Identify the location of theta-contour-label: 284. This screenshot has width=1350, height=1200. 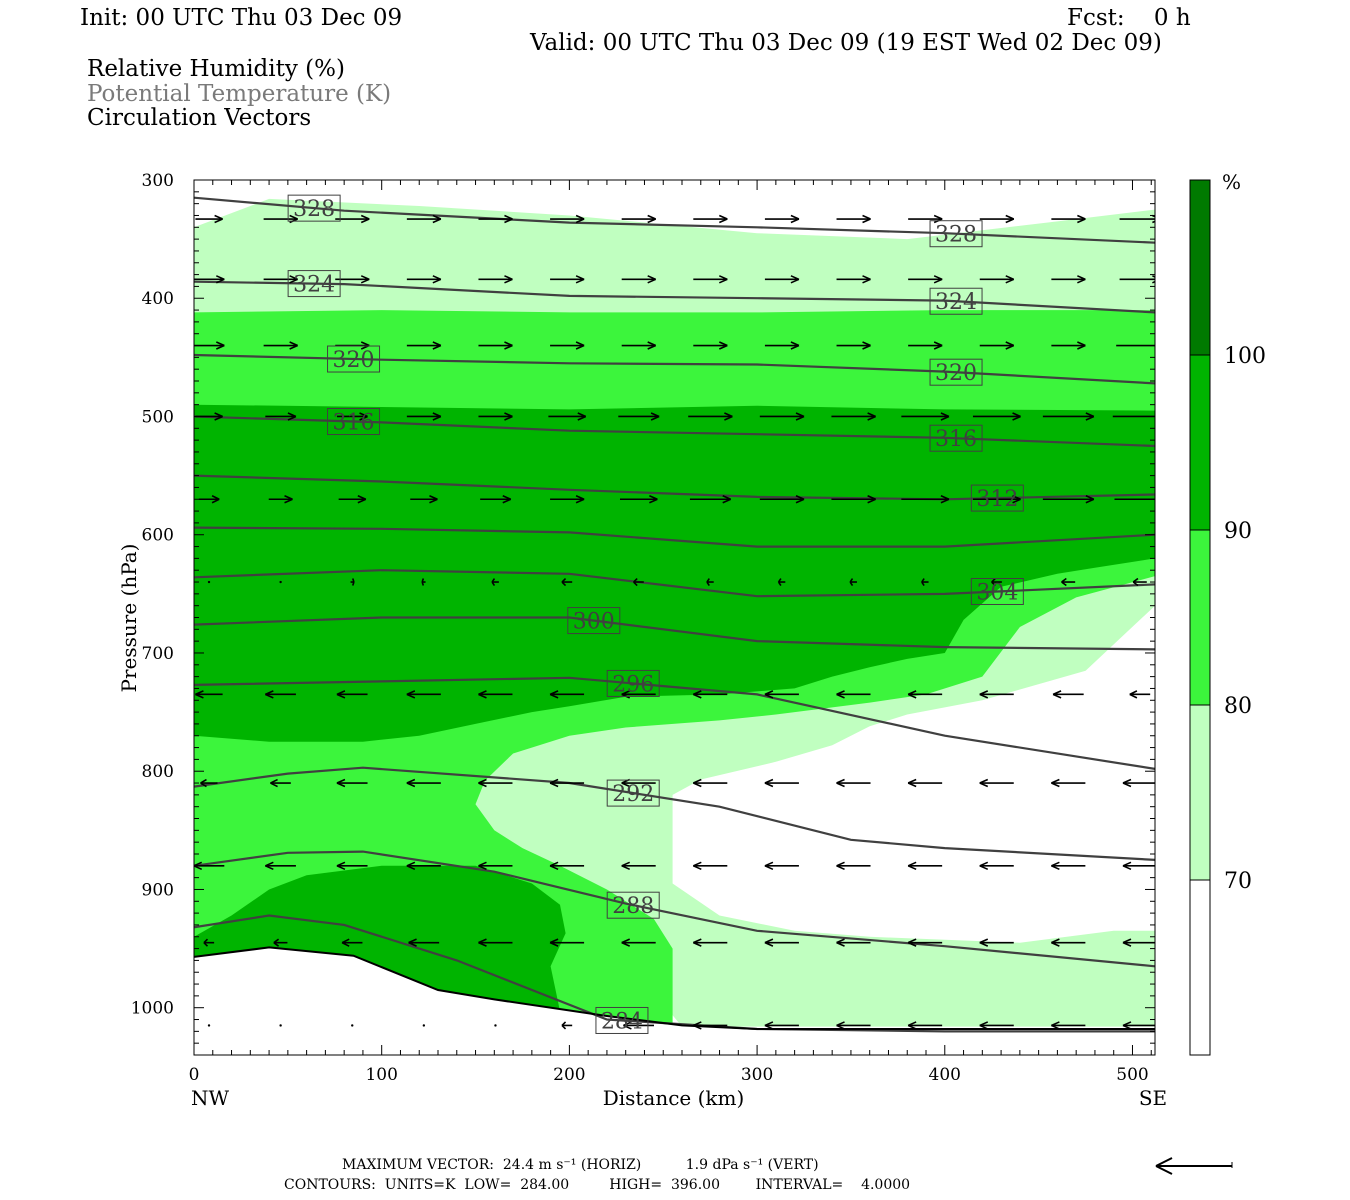
(622, 1020).